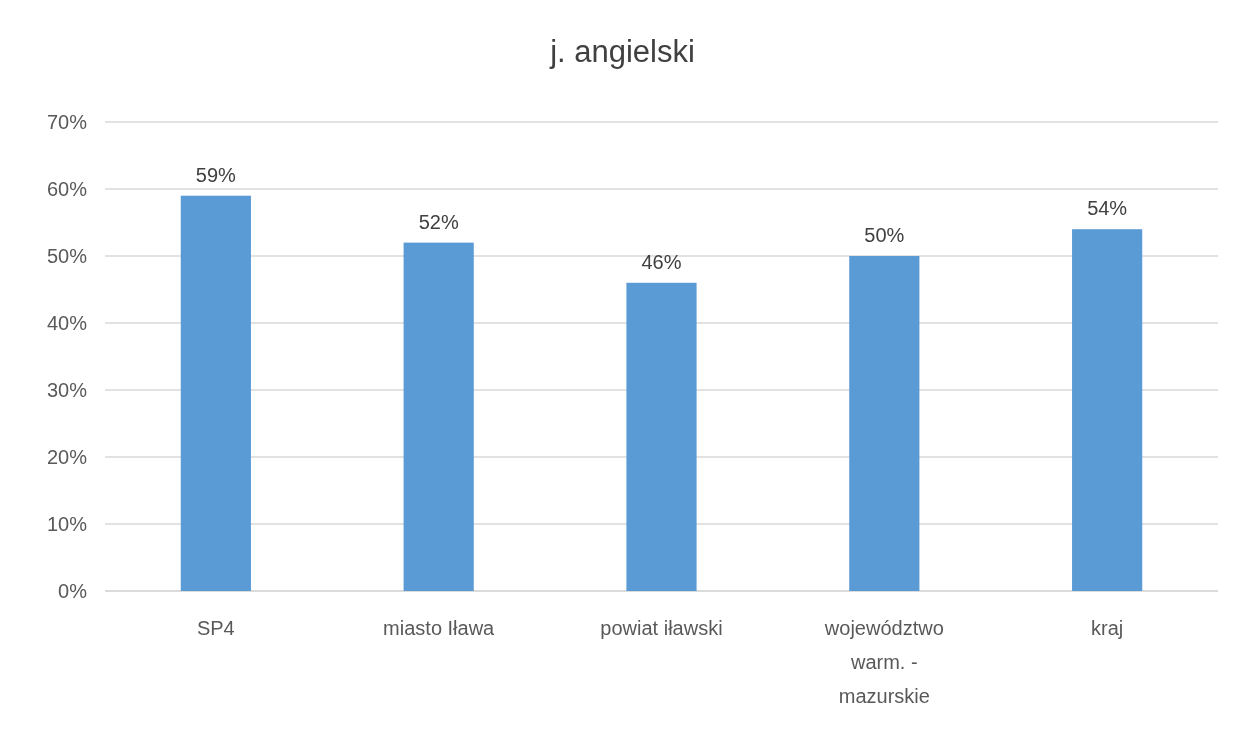 Image resolution: width=1245 pixels, height=738 pixels. Describe the element at coordinates (1107, 208) in the screenshot. I see `data-label: 54%` at that location.